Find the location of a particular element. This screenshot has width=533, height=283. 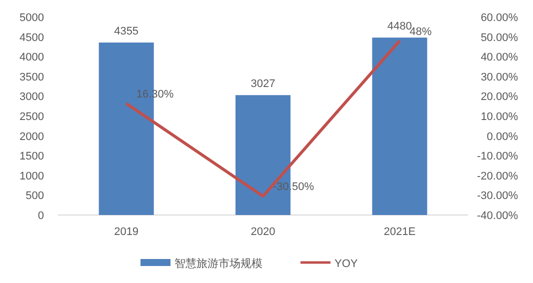

y2-tick-label: 20.00% is located at coordinates (499, 97).